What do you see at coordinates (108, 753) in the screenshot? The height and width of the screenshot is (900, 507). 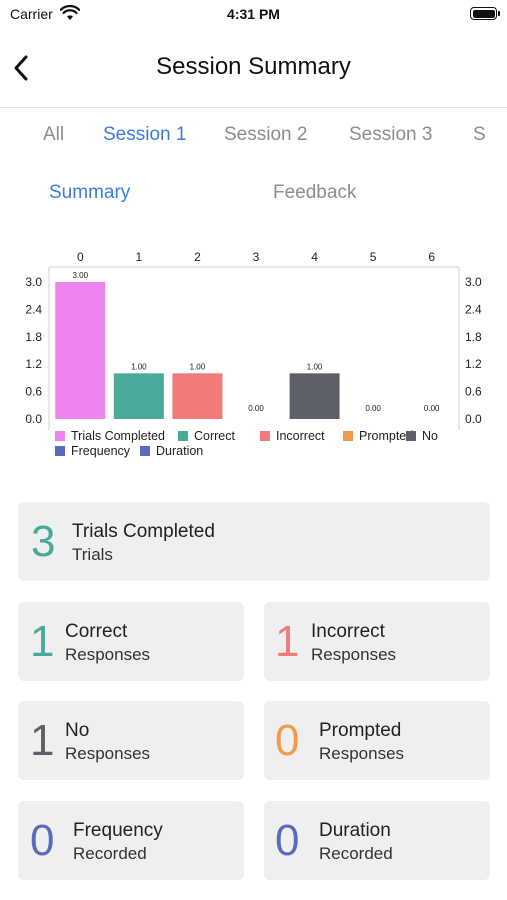 I see `no-subtitle: Responses` at bounding box center [108, 753].